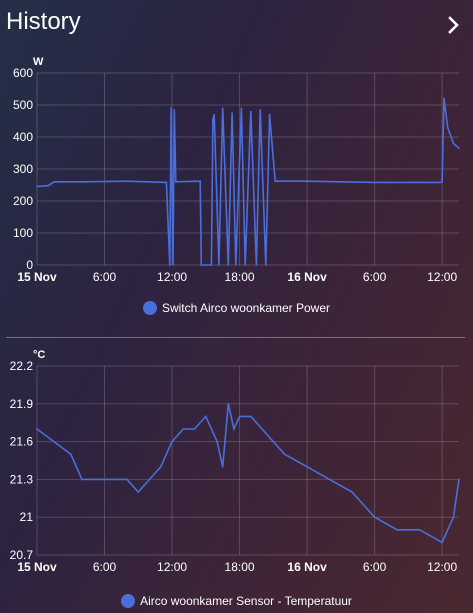  I want to click on power-legend: Switch Airco woonkamer Power, so click(236, 308).